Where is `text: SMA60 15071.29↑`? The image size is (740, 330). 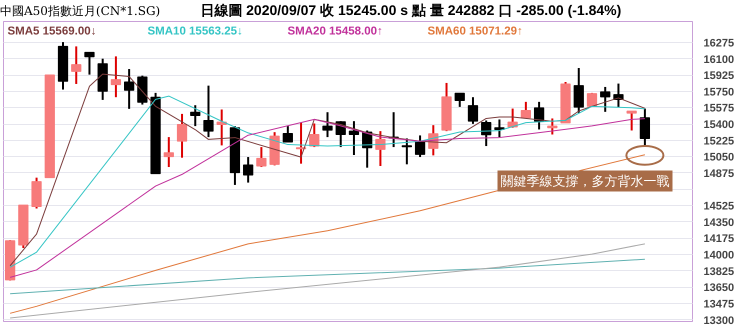 text: SMA60 15071.29↑ is located at coordinates (475, 32).